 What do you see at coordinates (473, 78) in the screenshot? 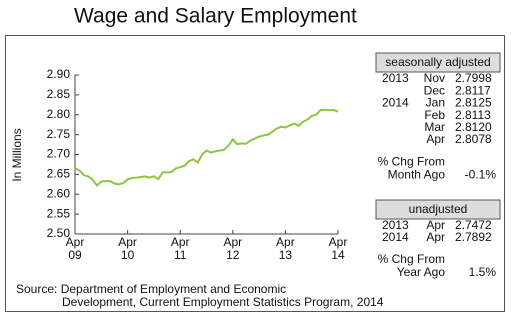
I see `row-value: 2.7998` at bounding box center [473, 78].